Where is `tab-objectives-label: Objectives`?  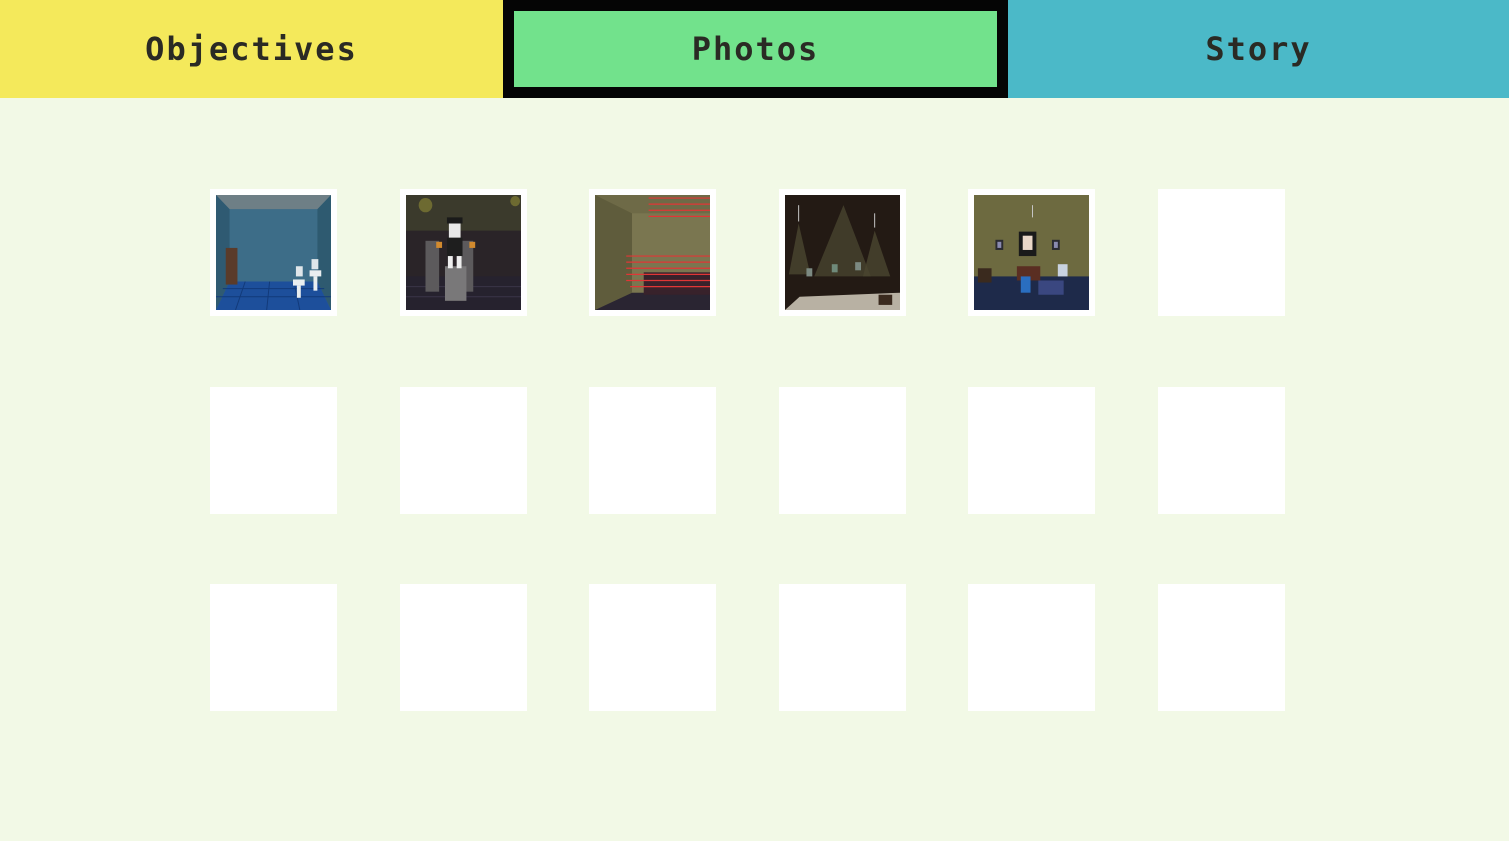 tab-objectives-label: Objectives is located at coordinates (251, 49).